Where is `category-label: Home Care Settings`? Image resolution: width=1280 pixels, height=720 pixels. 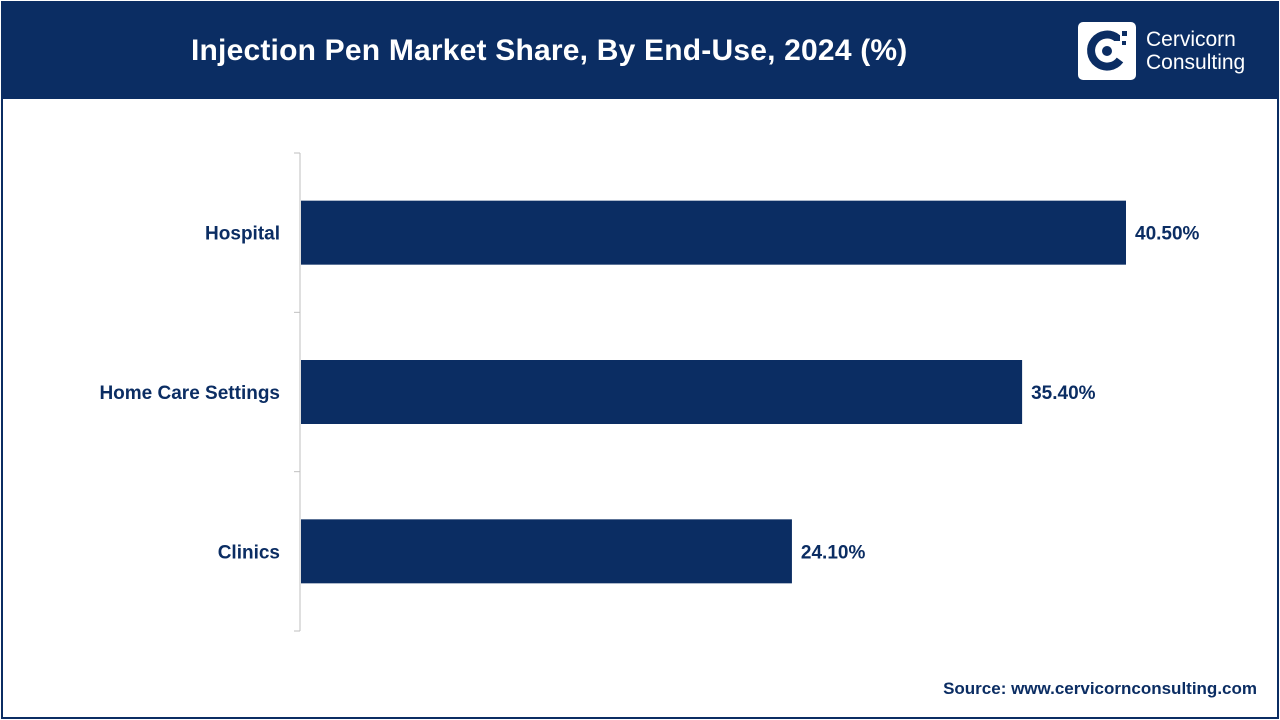
category-label: Home Care Settings is located at coordinates (189, 393).